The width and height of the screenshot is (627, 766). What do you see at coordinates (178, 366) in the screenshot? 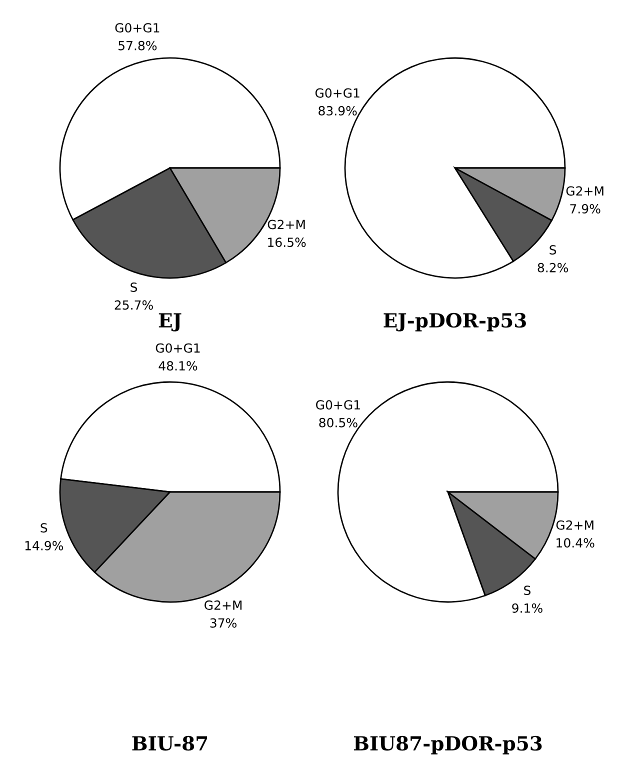
I see `data-label: 48.1%` at bounding box center [178, 366].